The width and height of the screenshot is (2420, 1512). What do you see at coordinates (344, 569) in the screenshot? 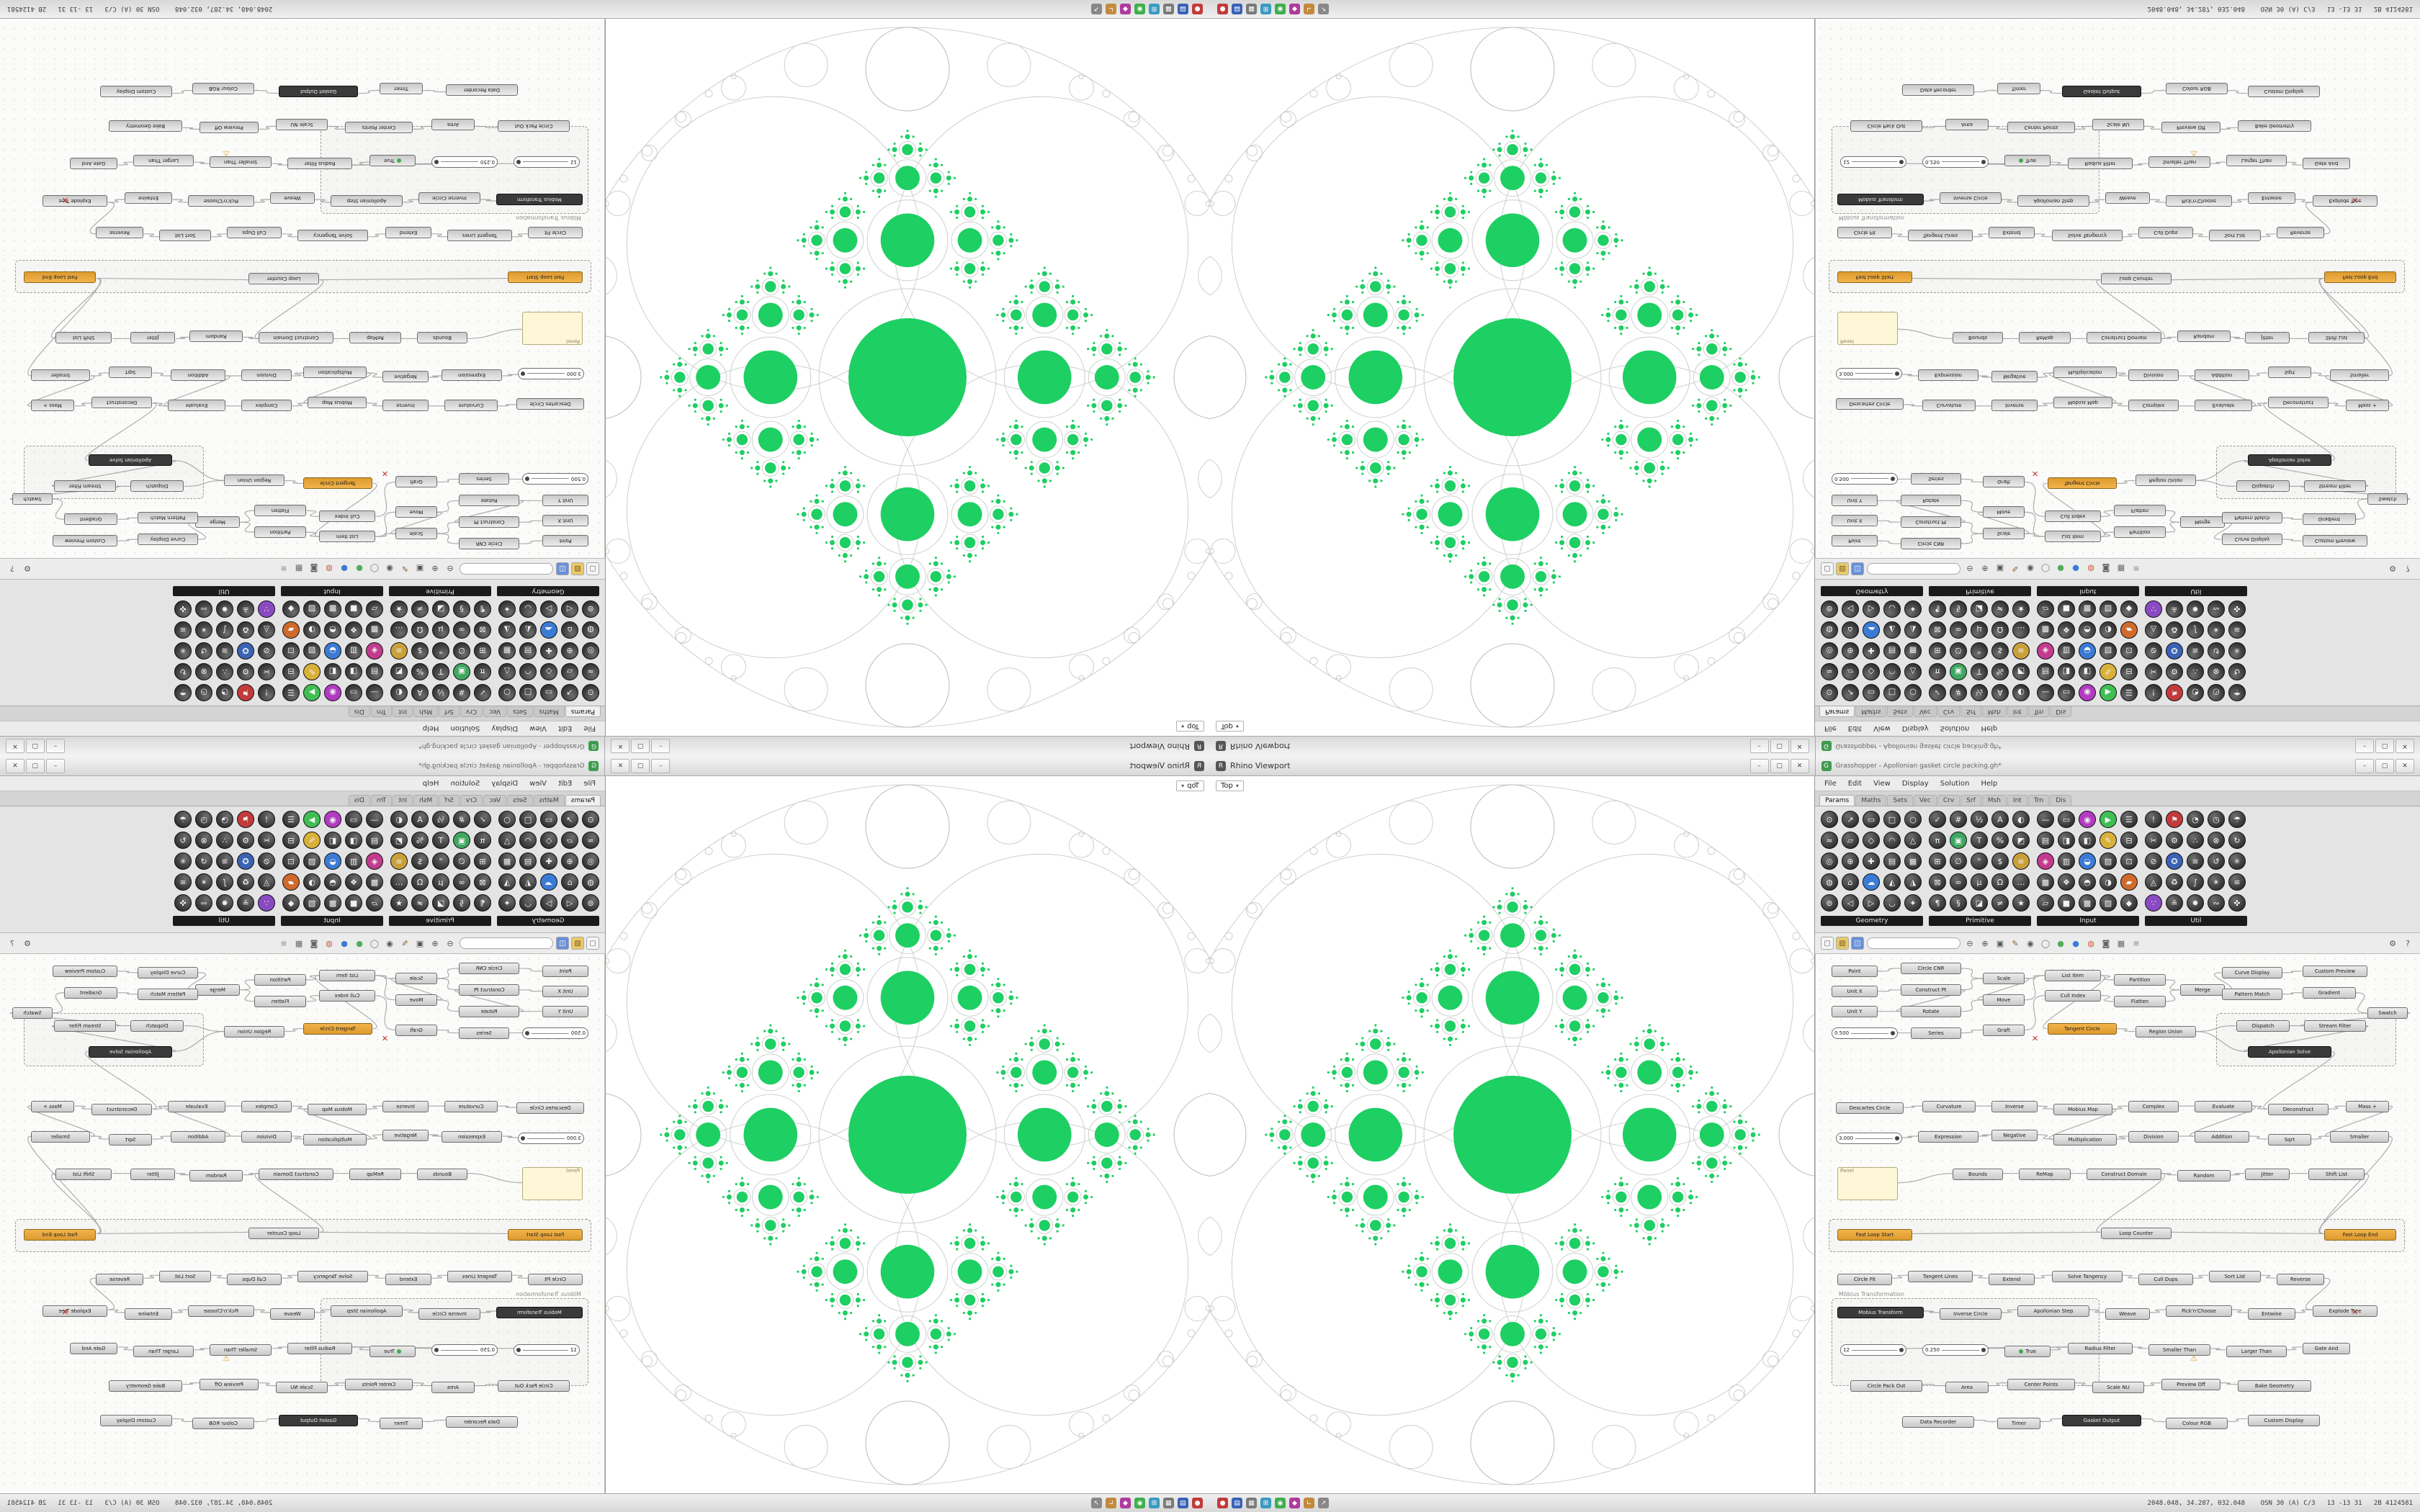
I see `document-preview-icon: ●` at bounding box center [344, 569].